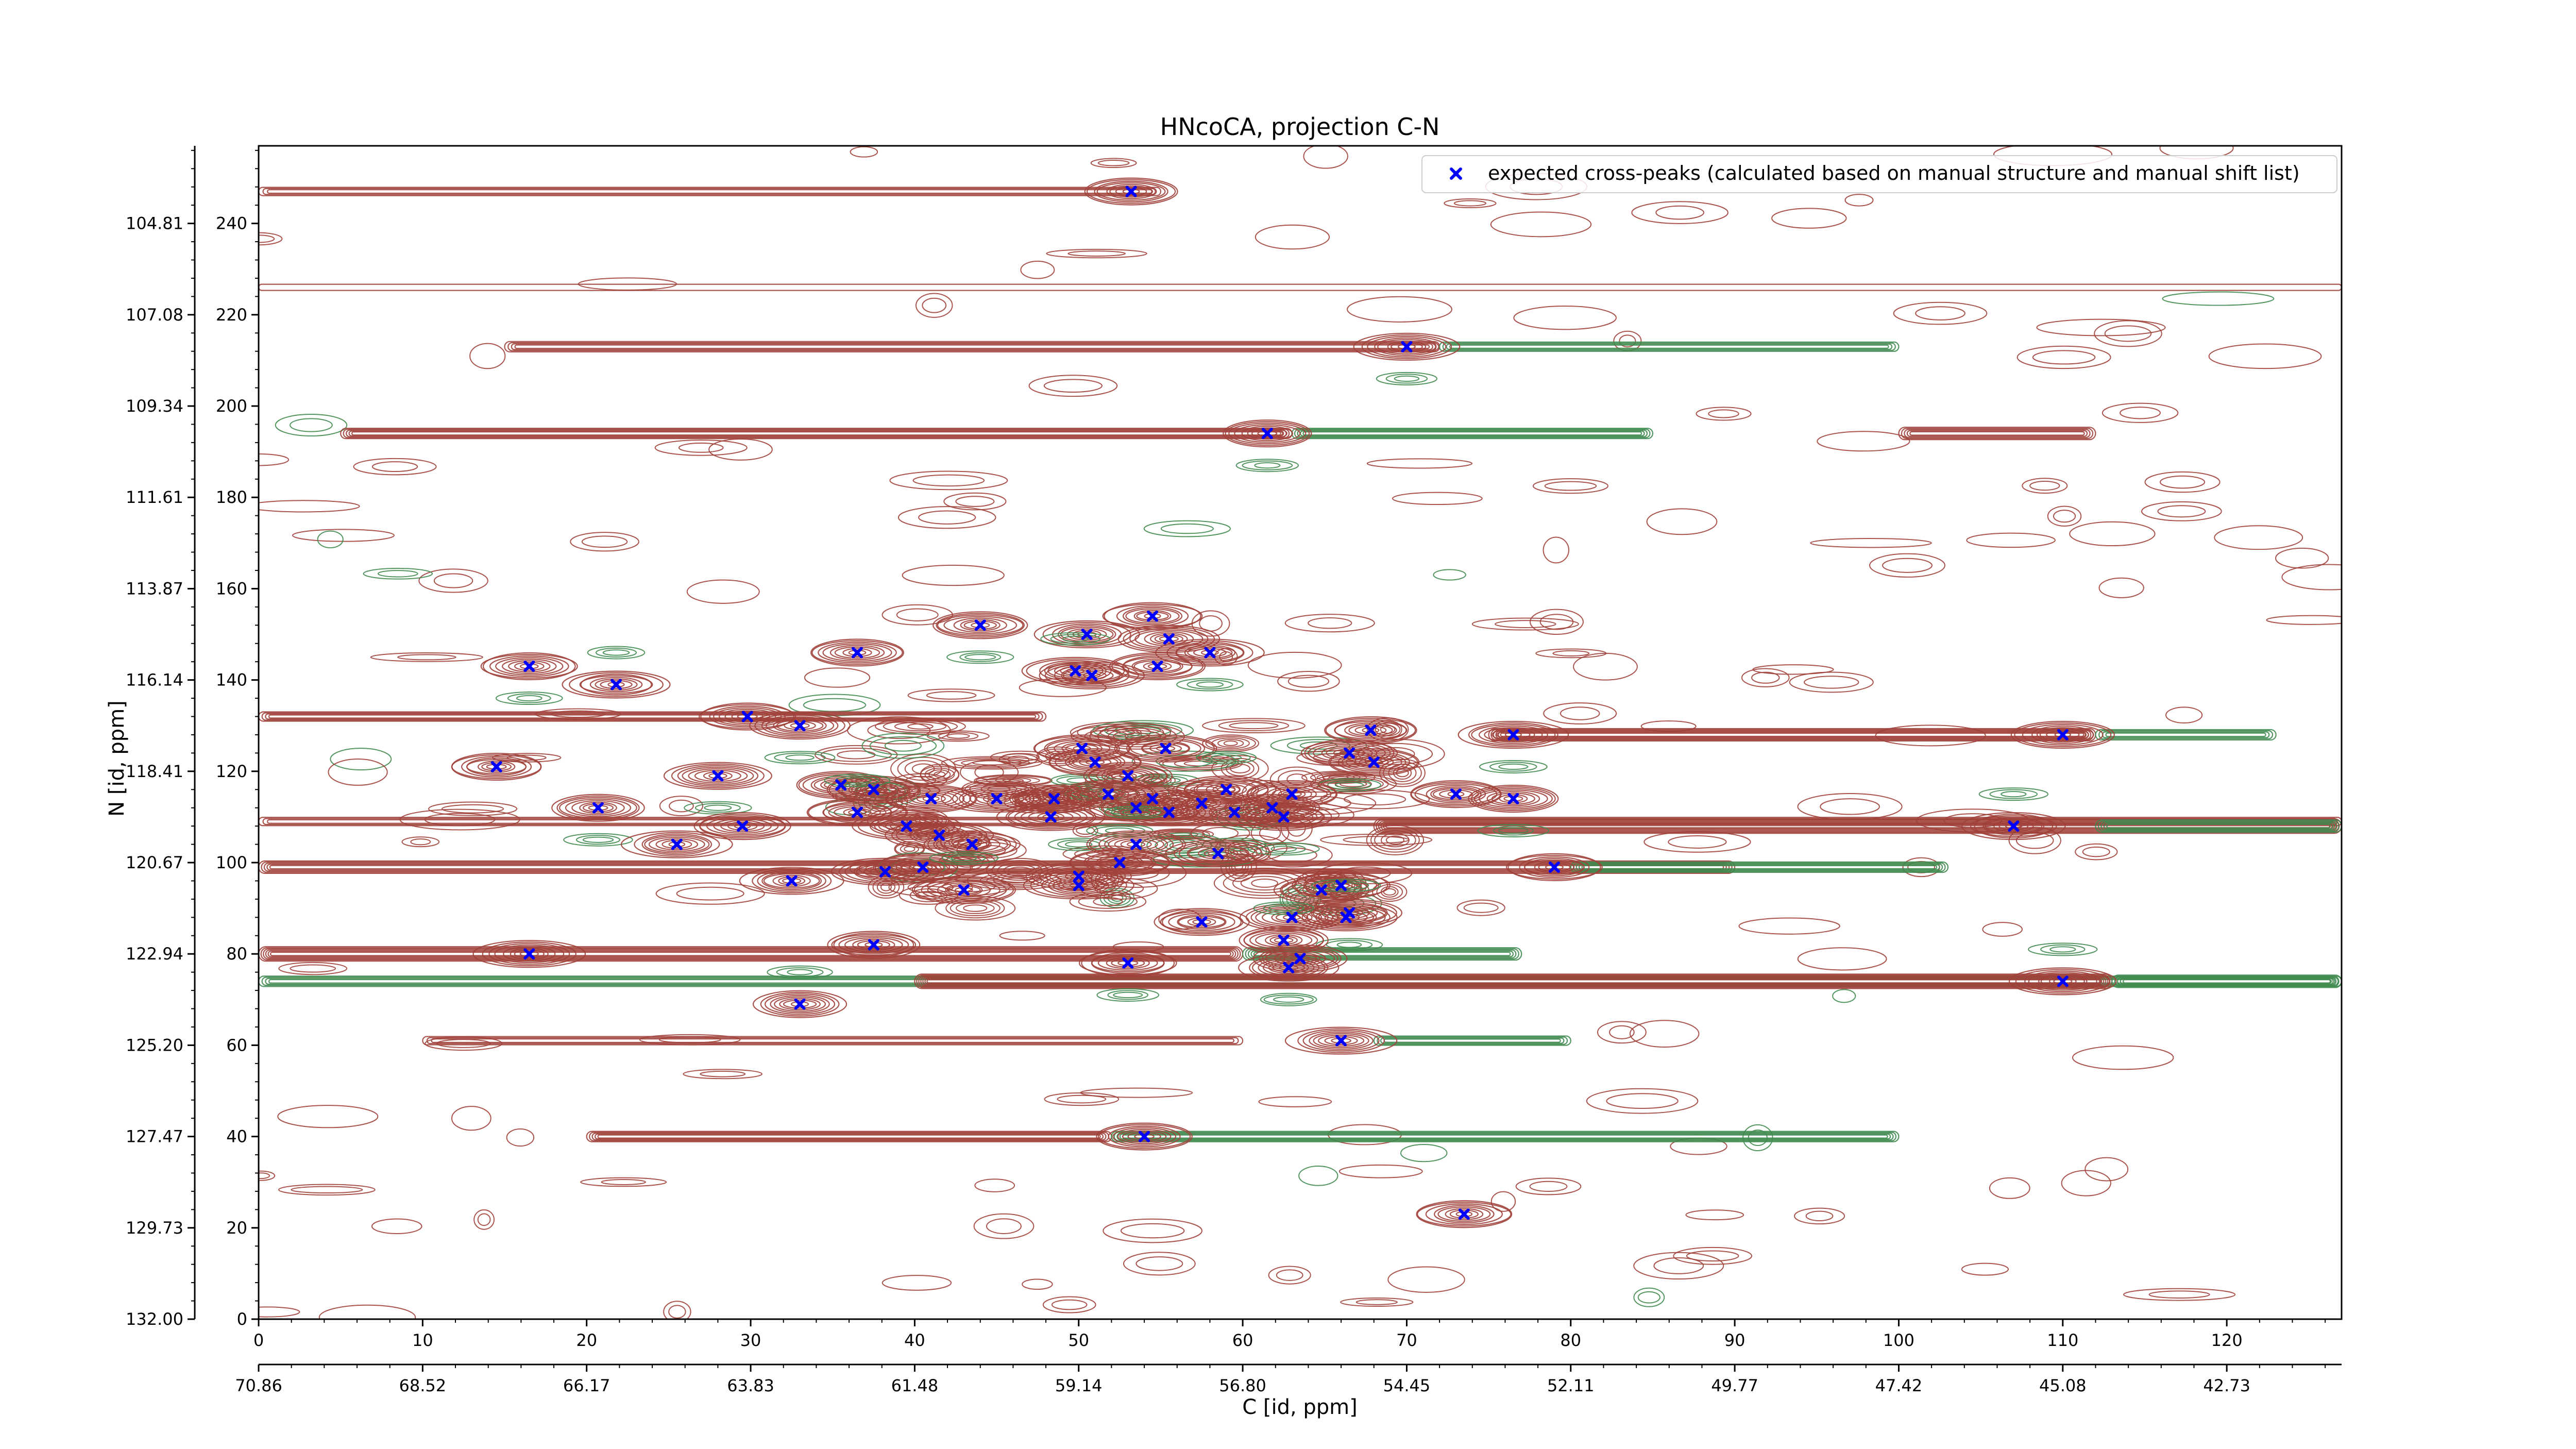 The image size is (2576, 1449). What do you see at coordinates (1735, 1385) in the screenshot?
I see `x-ppm-tick-label: 49.77` at bounding box center [1735, 1385].